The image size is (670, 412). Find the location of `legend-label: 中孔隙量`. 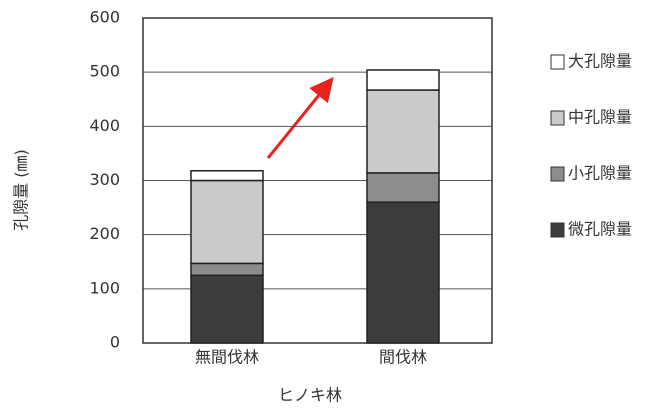

legend-label: 中孔隙量 is located at coordinates (600, 117).